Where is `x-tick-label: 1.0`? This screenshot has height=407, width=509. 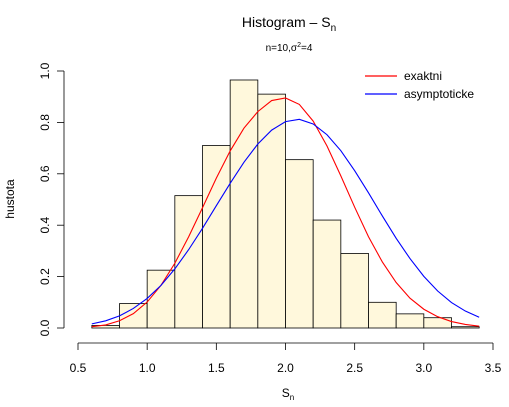
x-tick-label: 1.0 is located at coordinates (147, 368).